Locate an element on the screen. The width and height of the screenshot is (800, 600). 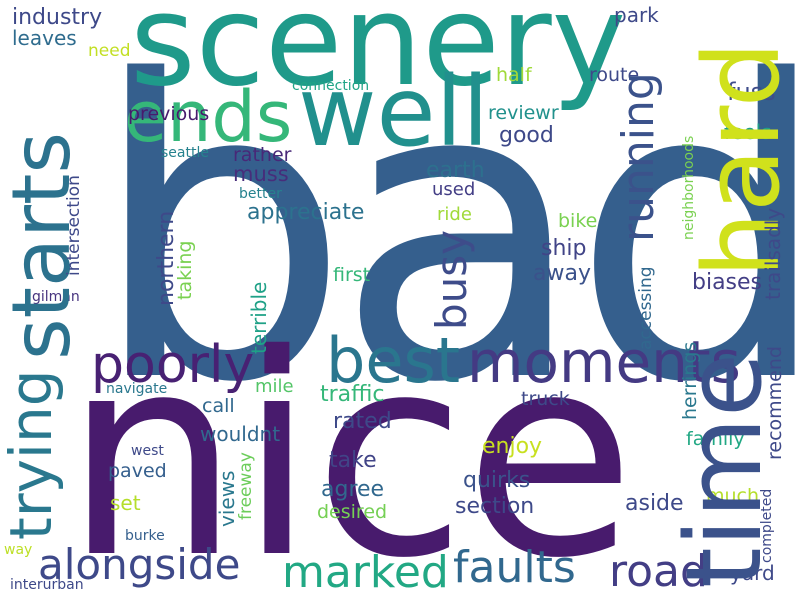
word-ship: ship is located at coordinates (564, 248).